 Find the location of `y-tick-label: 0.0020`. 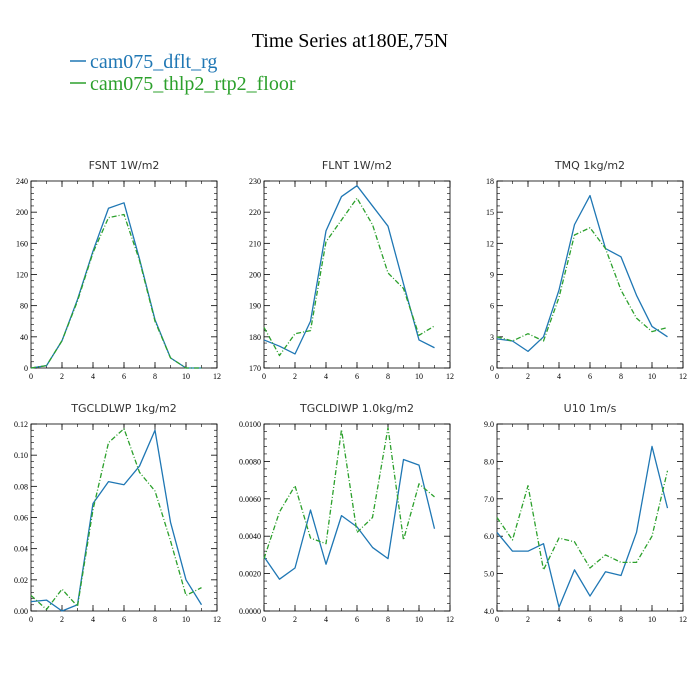

y-tick-label: 0.0020 is located at coordinates (250, 574).